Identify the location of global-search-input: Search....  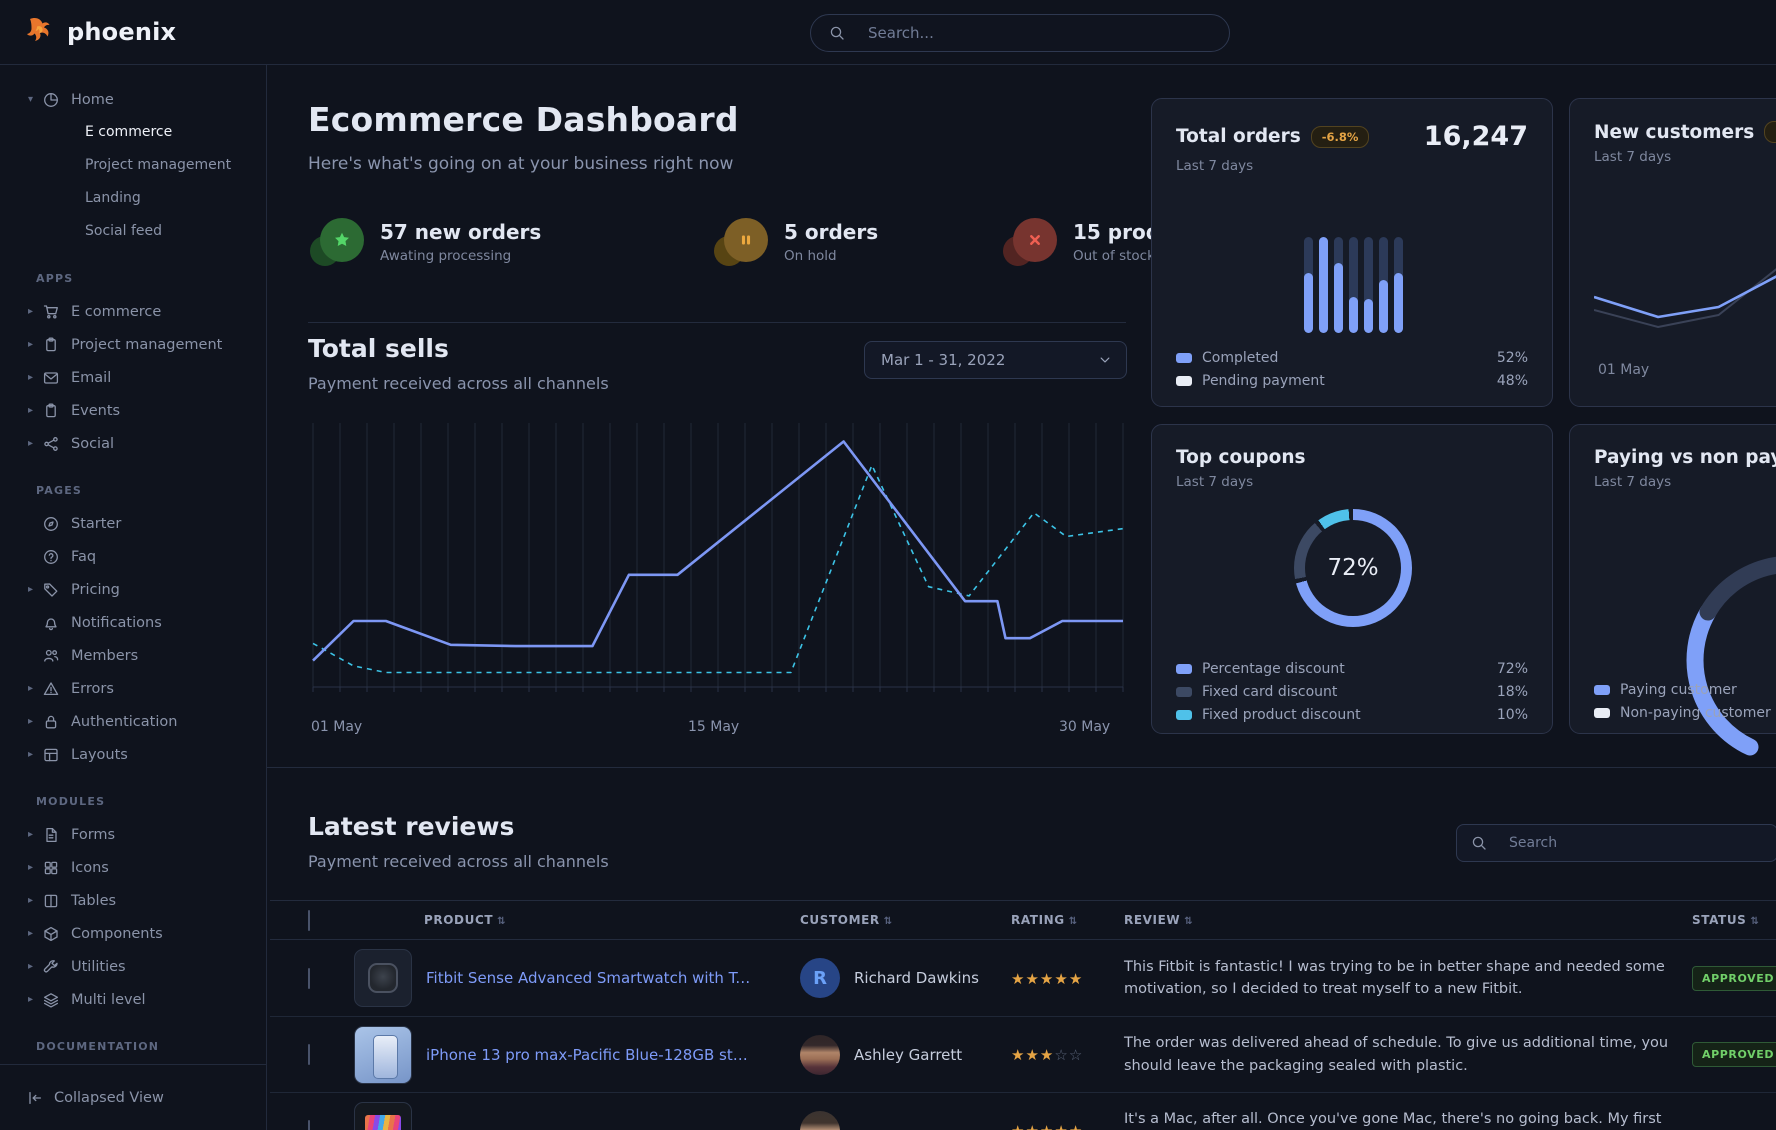
(1020, 33).